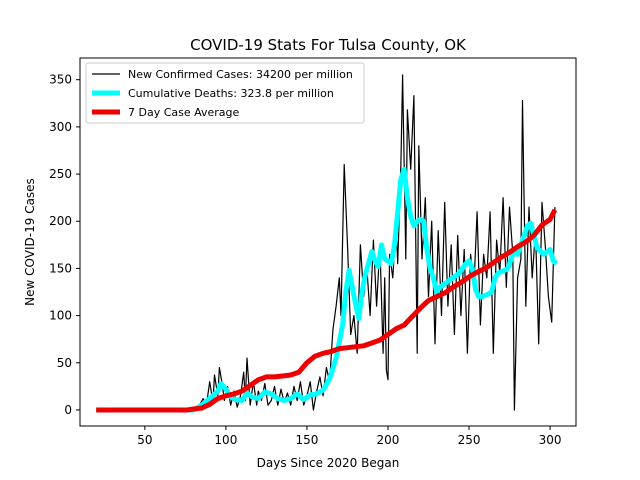 This screenshot has height=480, width=640. I want to click on y-tick-label: 300, so click(60, 127).